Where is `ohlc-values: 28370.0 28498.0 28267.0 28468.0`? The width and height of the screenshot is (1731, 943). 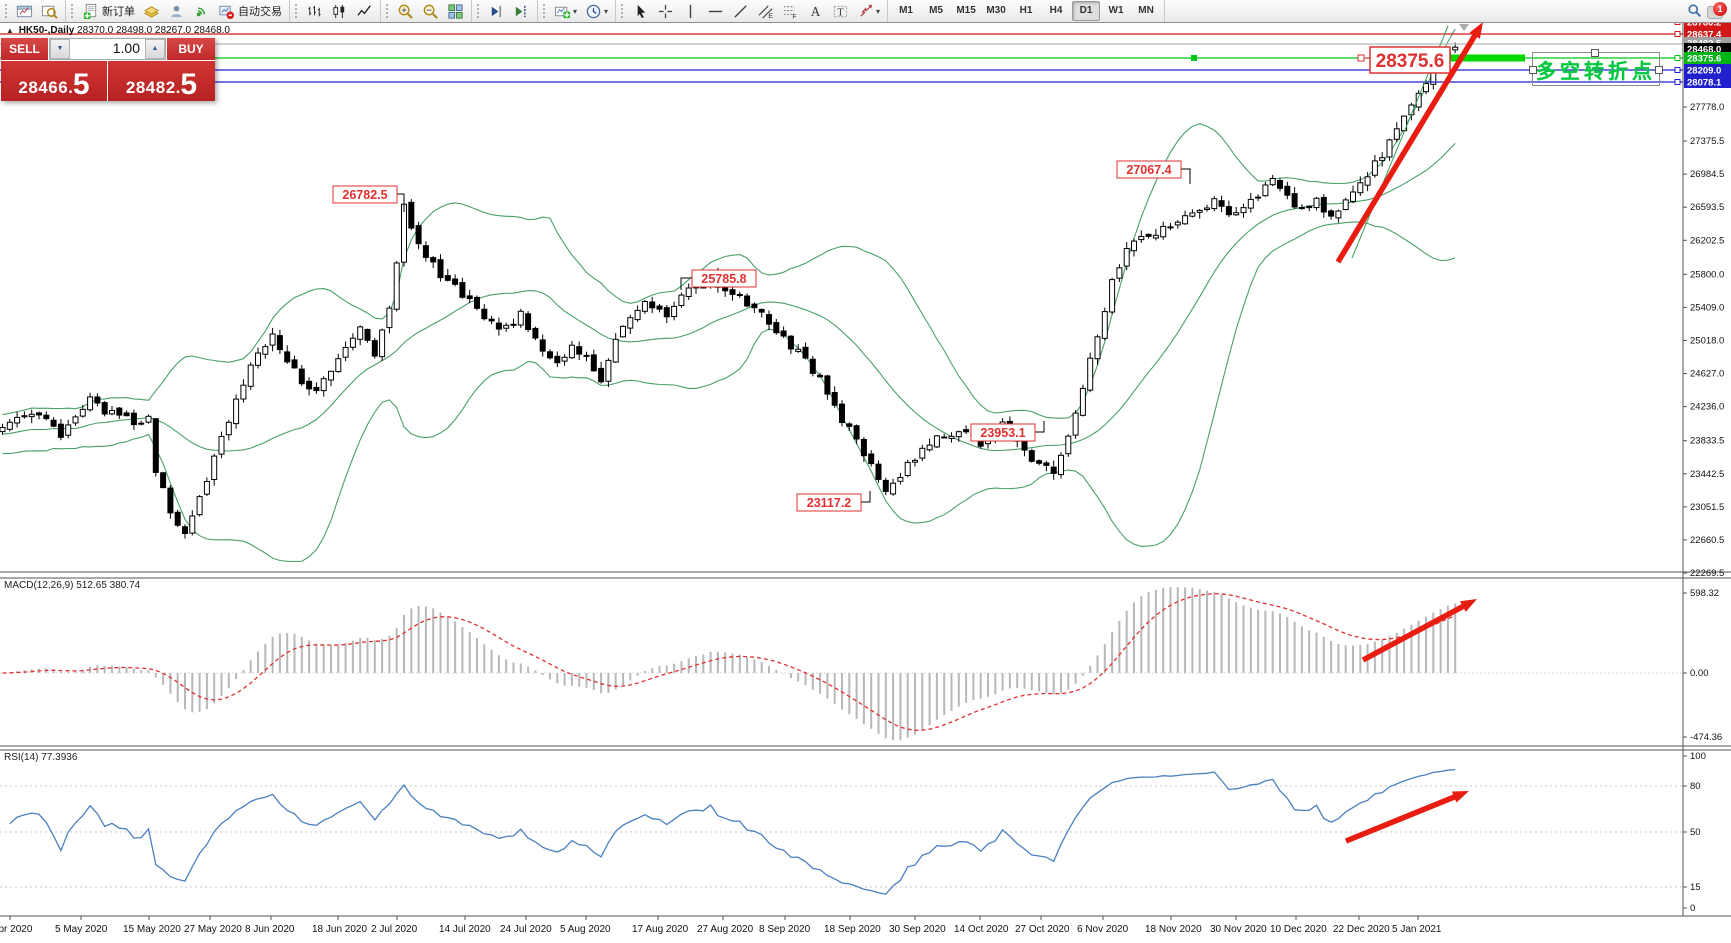
ohlc-values: 28370.0 28498.0 28267.0 28468.0 is located at coordinates (153, 30).